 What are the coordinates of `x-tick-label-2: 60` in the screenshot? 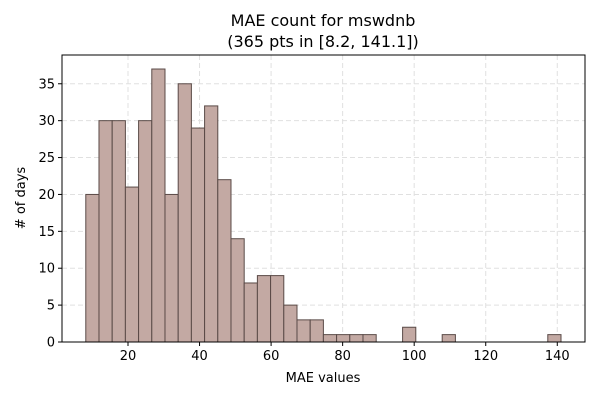 It's located at (271, 356).